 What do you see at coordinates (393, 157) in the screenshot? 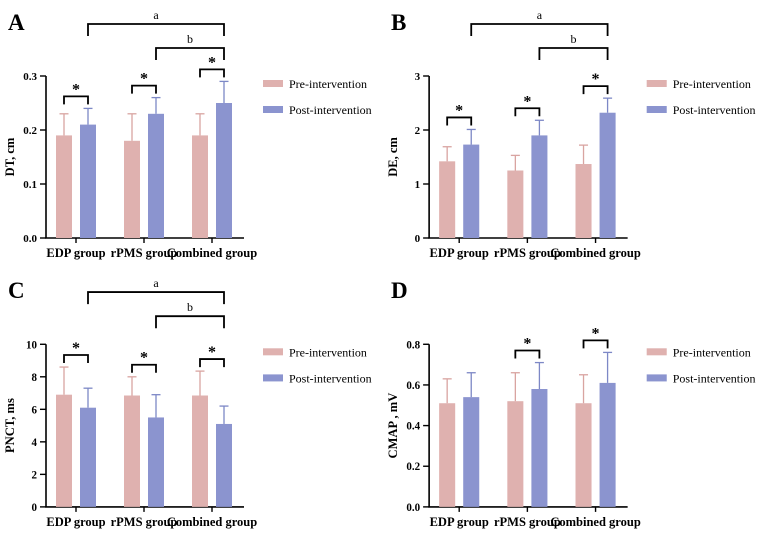
I see `y-axis-title: DE, cm` at bounding box center [393, 157].